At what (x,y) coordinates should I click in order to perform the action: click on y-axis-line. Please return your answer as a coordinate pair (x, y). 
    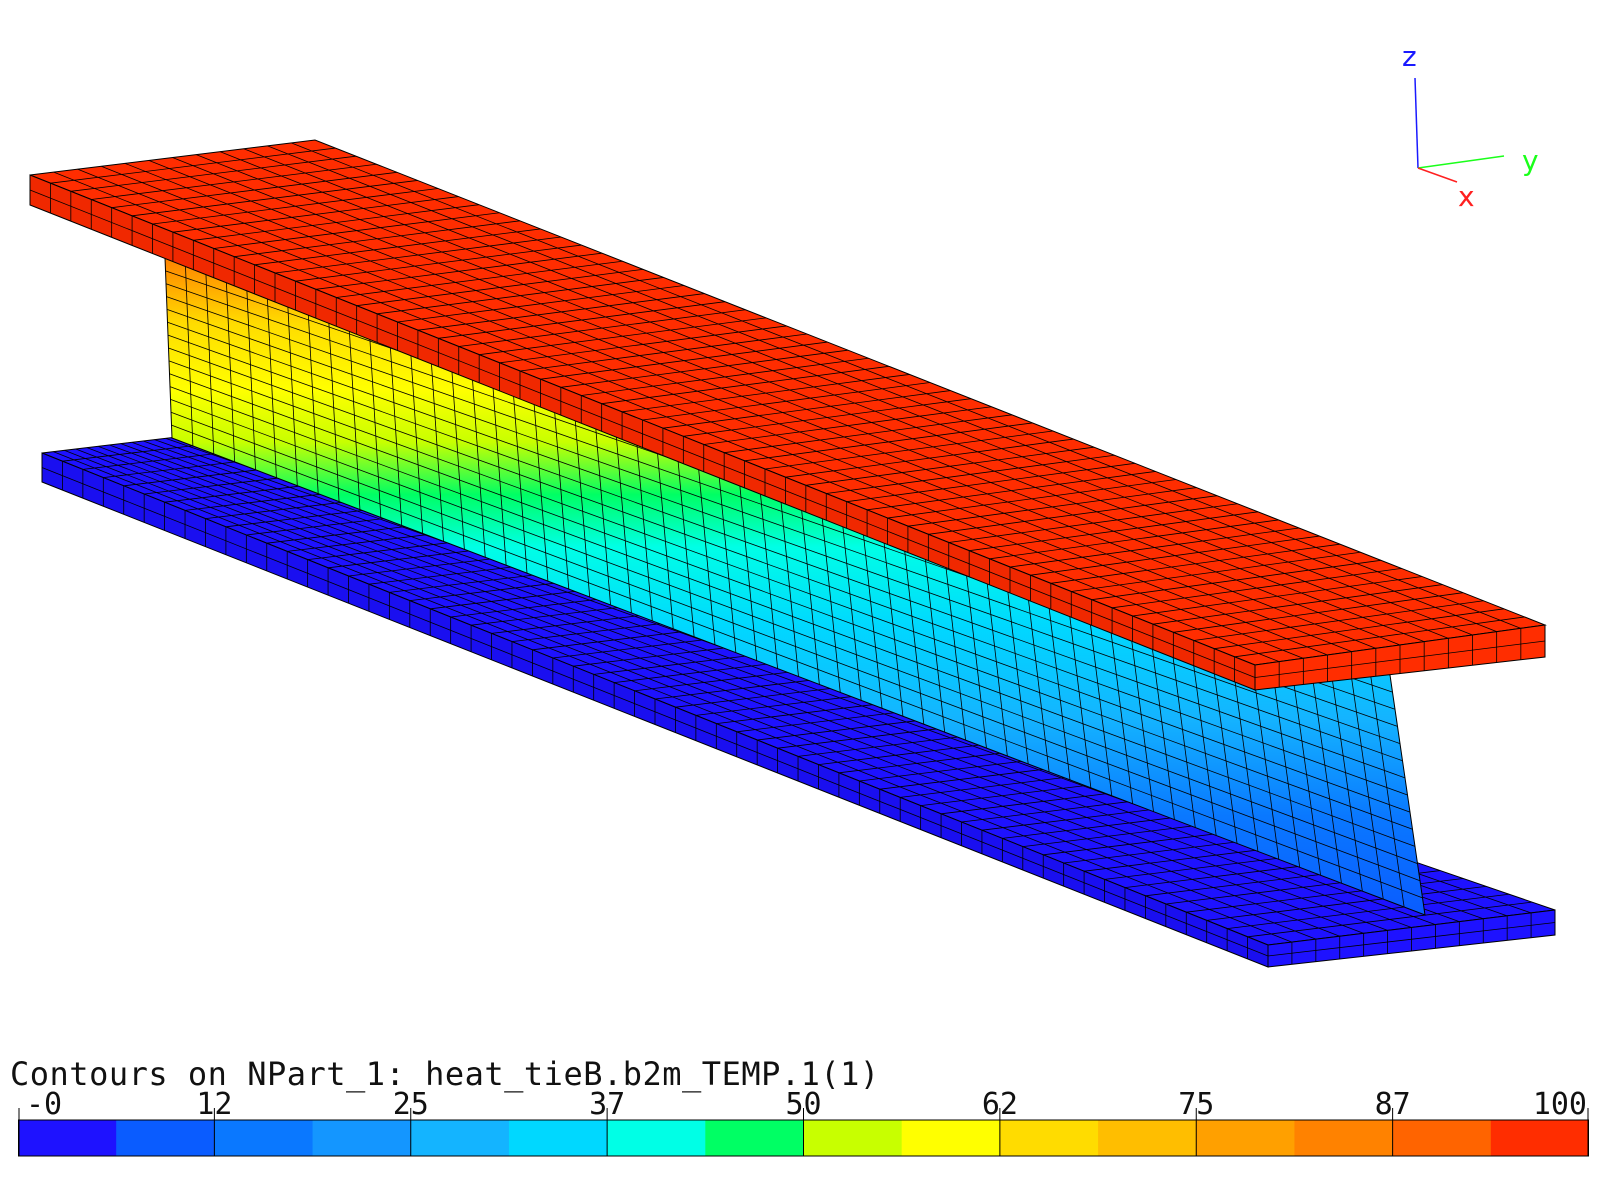
    Looking at the image, I should click on (1461, 162).